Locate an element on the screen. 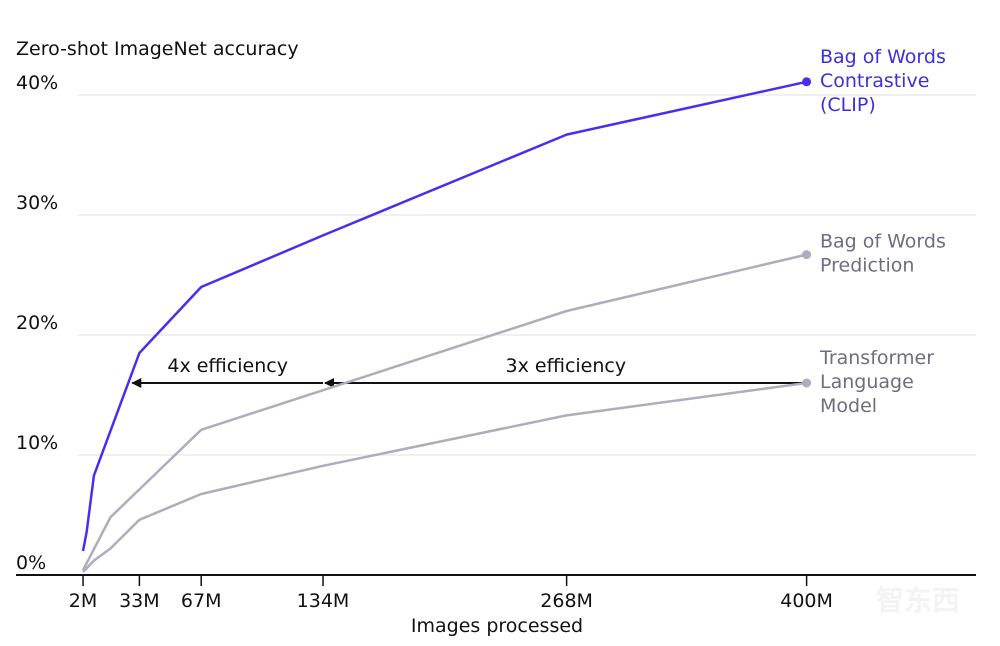 The width and height of the screenshot is (1000, 646). x-tick-label: 134M is located at coordinates (323, 601).